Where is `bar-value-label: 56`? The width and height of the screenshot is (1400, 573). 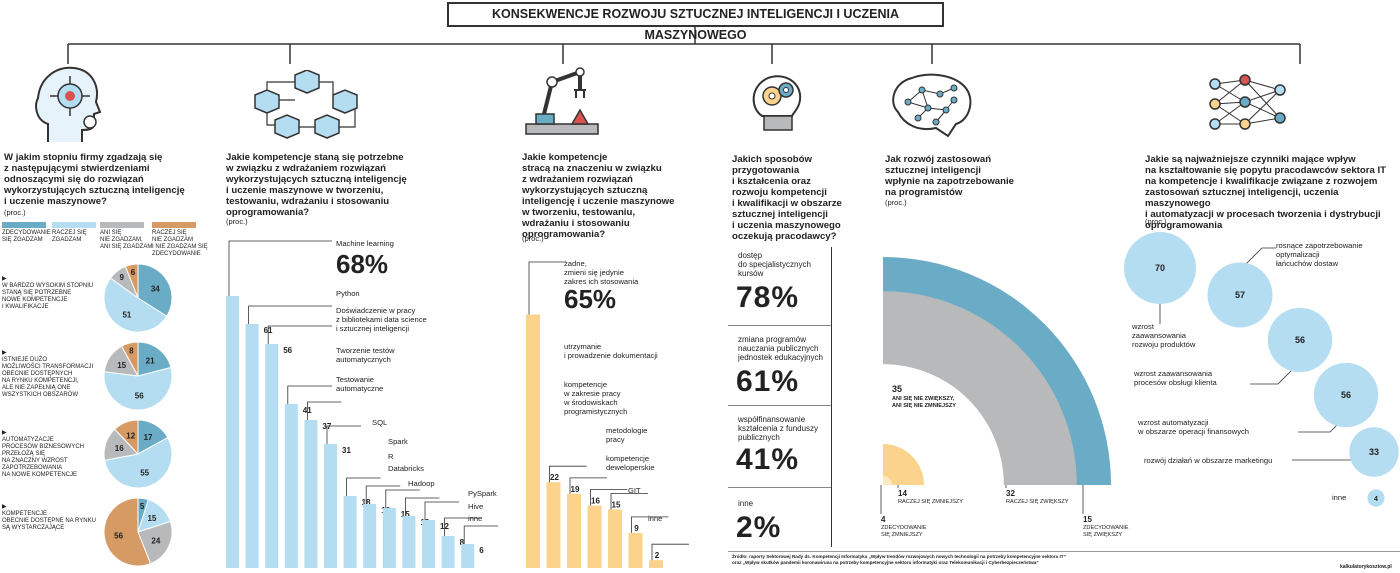
bar-value-label: 56 is located at coordinates (287, 350).